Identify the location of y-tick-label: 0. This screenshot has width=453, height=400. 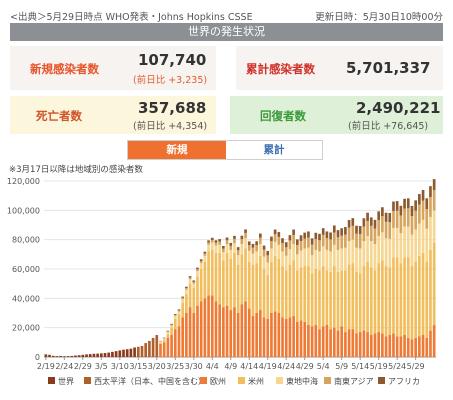
(37, 357).